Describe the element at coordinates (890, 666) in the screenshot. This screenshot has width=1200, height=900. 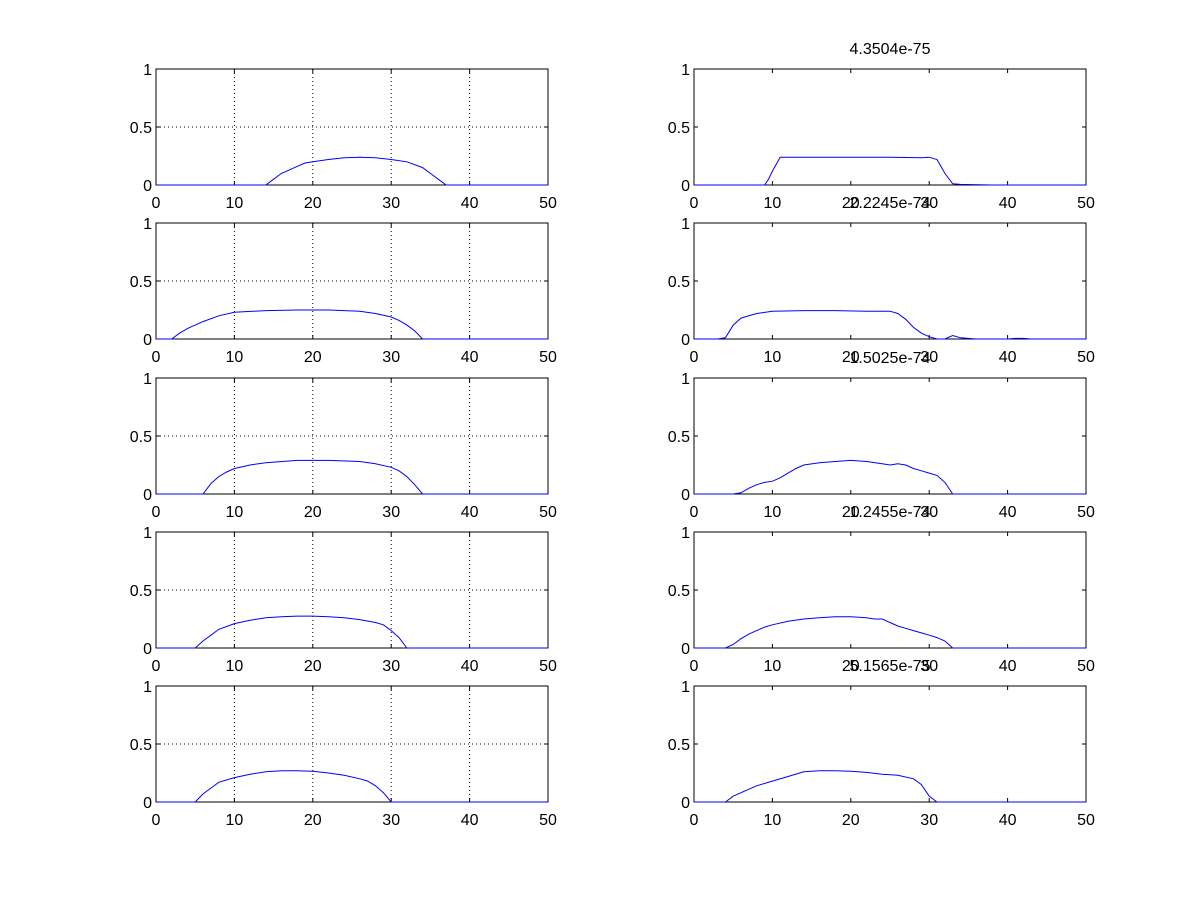
I see `subplot-title: 5.1565e-75` at that location.